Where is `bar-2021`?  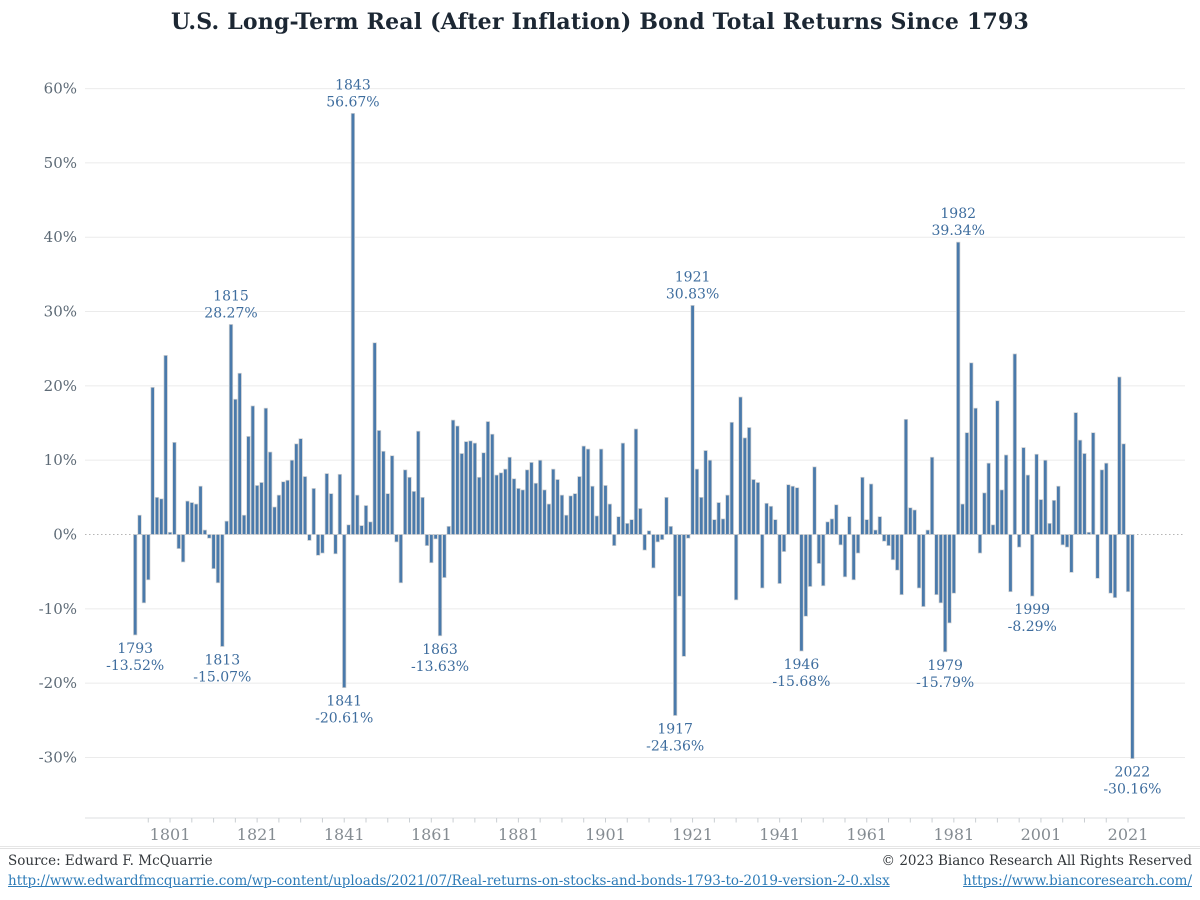 bar-2021 is located at coordinates (1128, 563).